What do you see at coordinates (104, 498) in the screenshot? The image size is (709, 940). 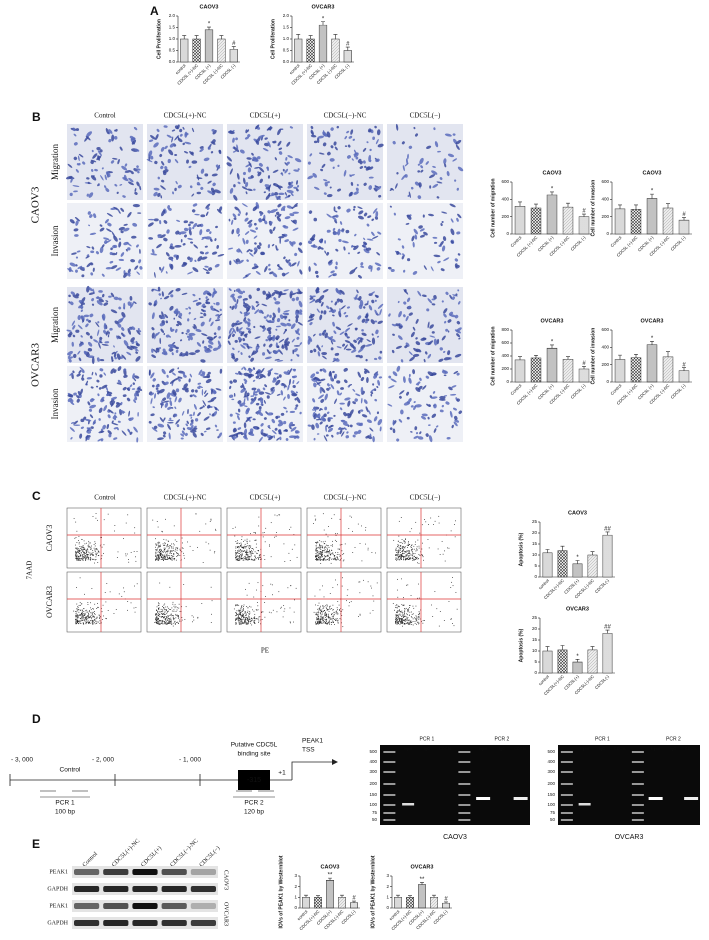 I see `column-header: Control` at bounding box center [104, 498].